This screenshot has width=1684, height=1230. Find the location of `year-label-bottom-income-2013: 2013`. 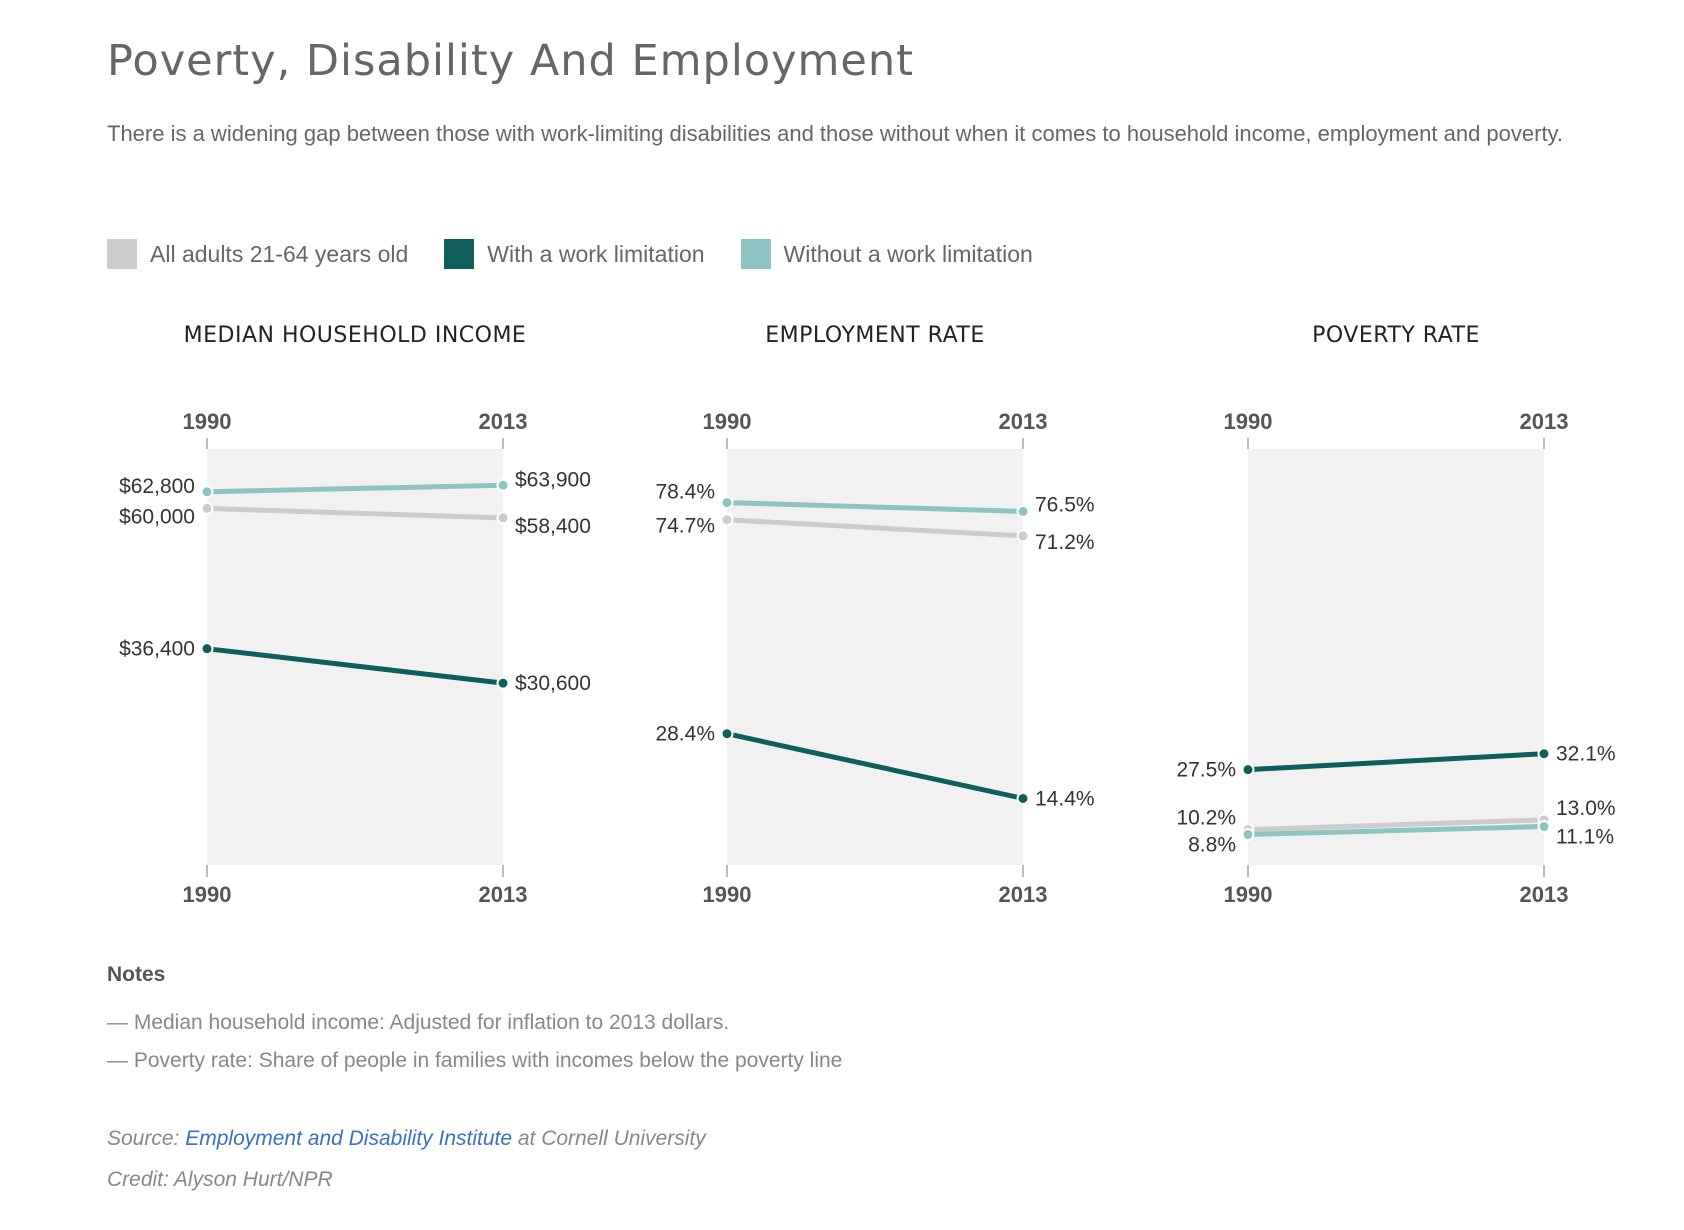

year-label-bottom-income-2013: 2013 is located at coordinates (503, 894).